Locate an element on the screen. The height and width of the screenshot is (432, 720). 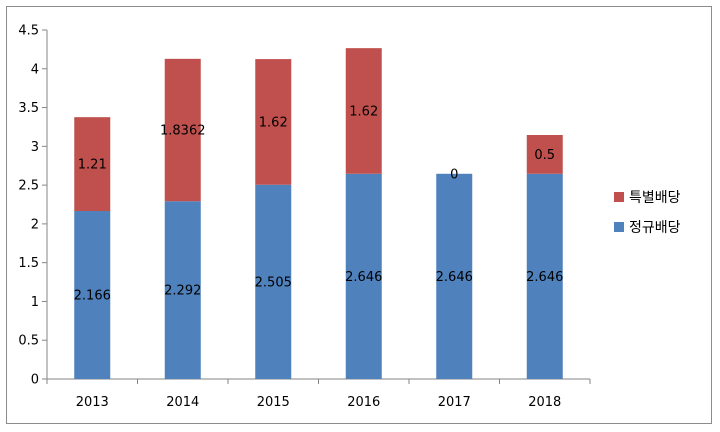
data-label: 1.21 is located at coordinates (92, 165).